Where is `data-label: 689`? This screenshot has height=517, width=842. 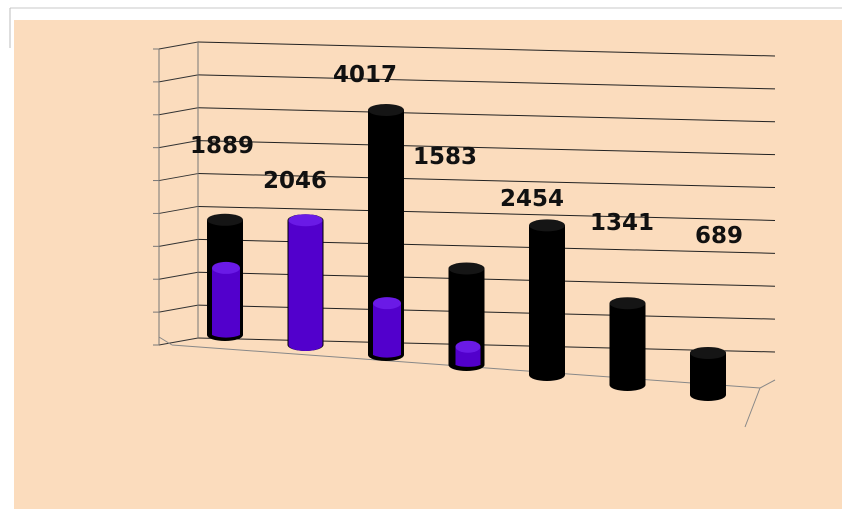
data-label: 689 is located at coordinates (719, 236).